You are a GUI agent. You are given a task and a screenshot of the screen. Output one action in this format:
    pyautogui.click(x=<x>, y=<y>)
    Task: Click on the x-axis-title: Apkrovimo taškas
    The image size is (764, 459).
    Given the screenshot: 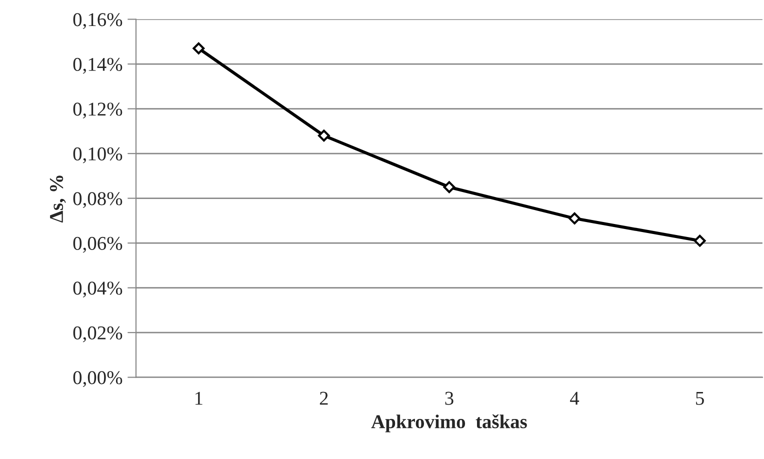 What is the action you would take?
    pyautogui.click(x=449, y=423)
    